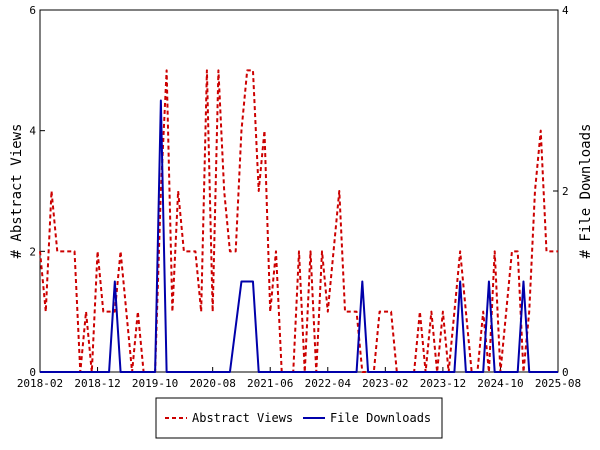  What do you see at coordinates (565, 372) in the screenshot?
I see `right-y-tick-label: 0` at bounding box center [565, 372].